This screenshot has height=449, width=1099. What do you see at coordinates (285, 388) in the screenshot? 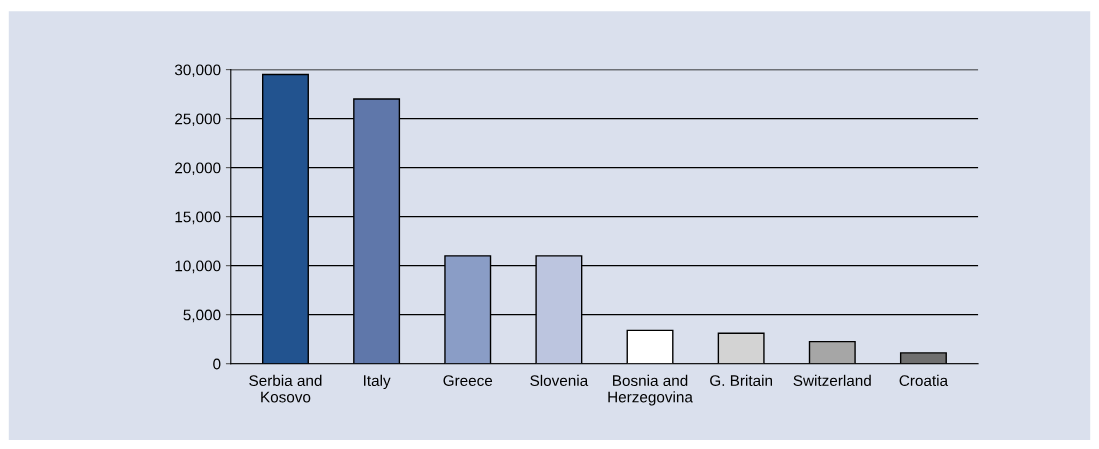
I see `x-tick-label: Serbia and Kosovo` at bounding box center [285, 388].